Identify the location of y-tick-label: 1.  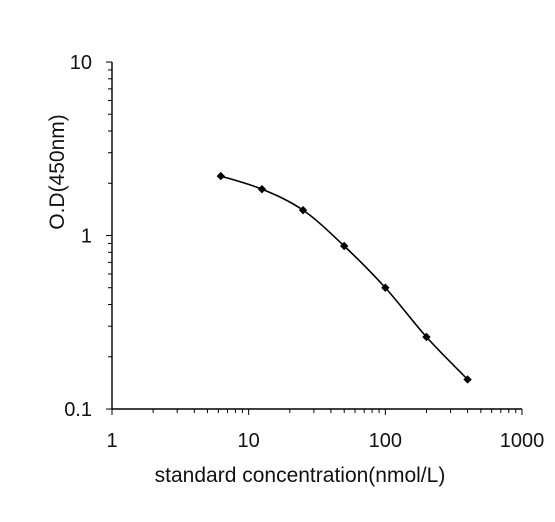
(86, 237).